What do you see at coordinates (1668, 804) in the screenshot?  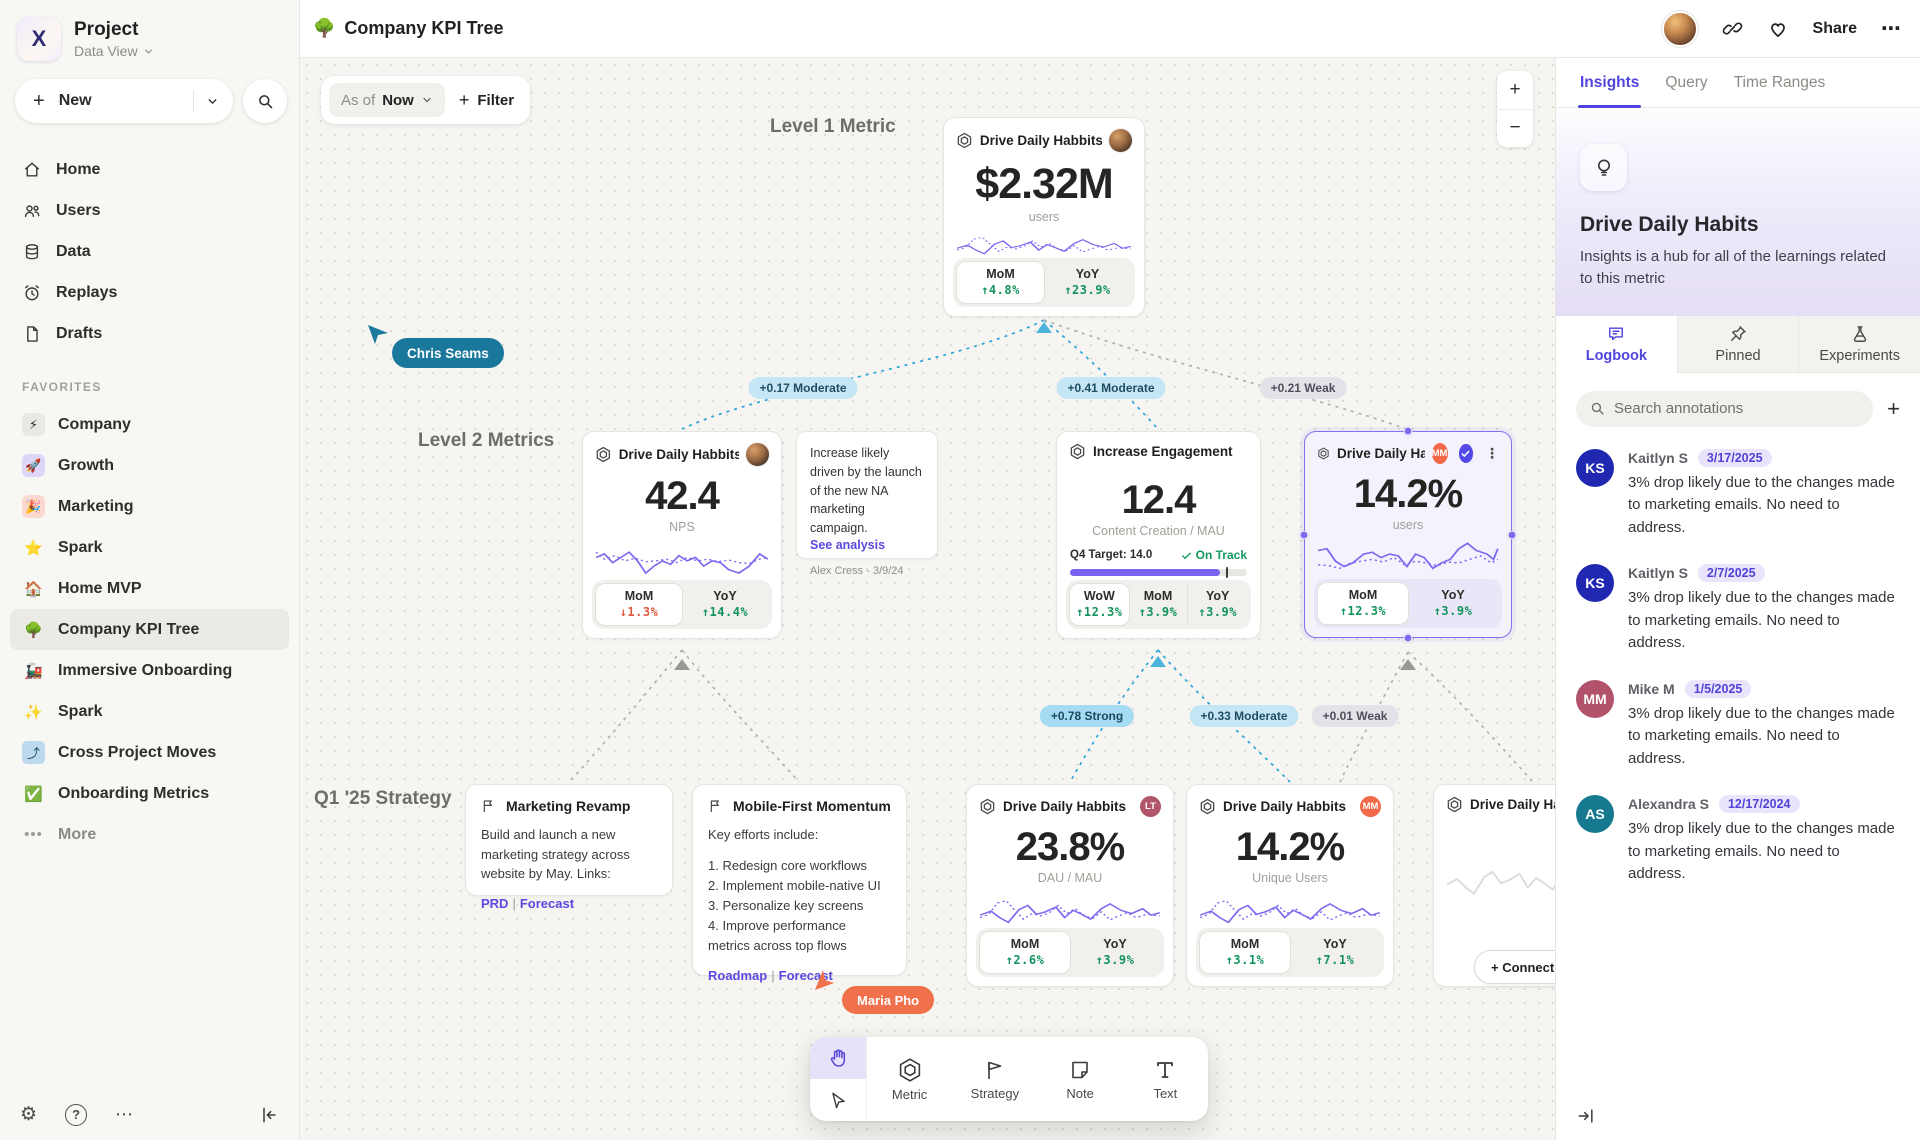 I see `annotation-author: Alexandra S` at bounding box center [1668, 804].